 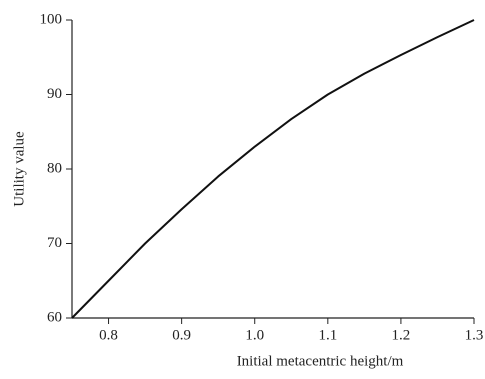 What do you see at coordinates (54, 243) in the screenshot?
I see `y-tick-label: 70` at bounding box center [54, 243].